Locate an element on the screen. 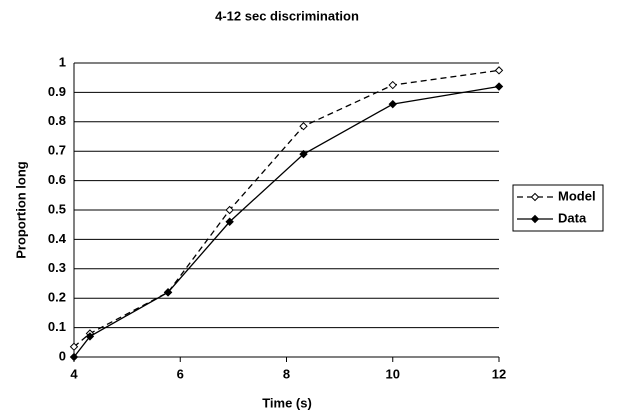 Image resolution: width=638 pixels, height=416 pixels. y-tick-label: 0.9 is located at coordinates (57, 91).